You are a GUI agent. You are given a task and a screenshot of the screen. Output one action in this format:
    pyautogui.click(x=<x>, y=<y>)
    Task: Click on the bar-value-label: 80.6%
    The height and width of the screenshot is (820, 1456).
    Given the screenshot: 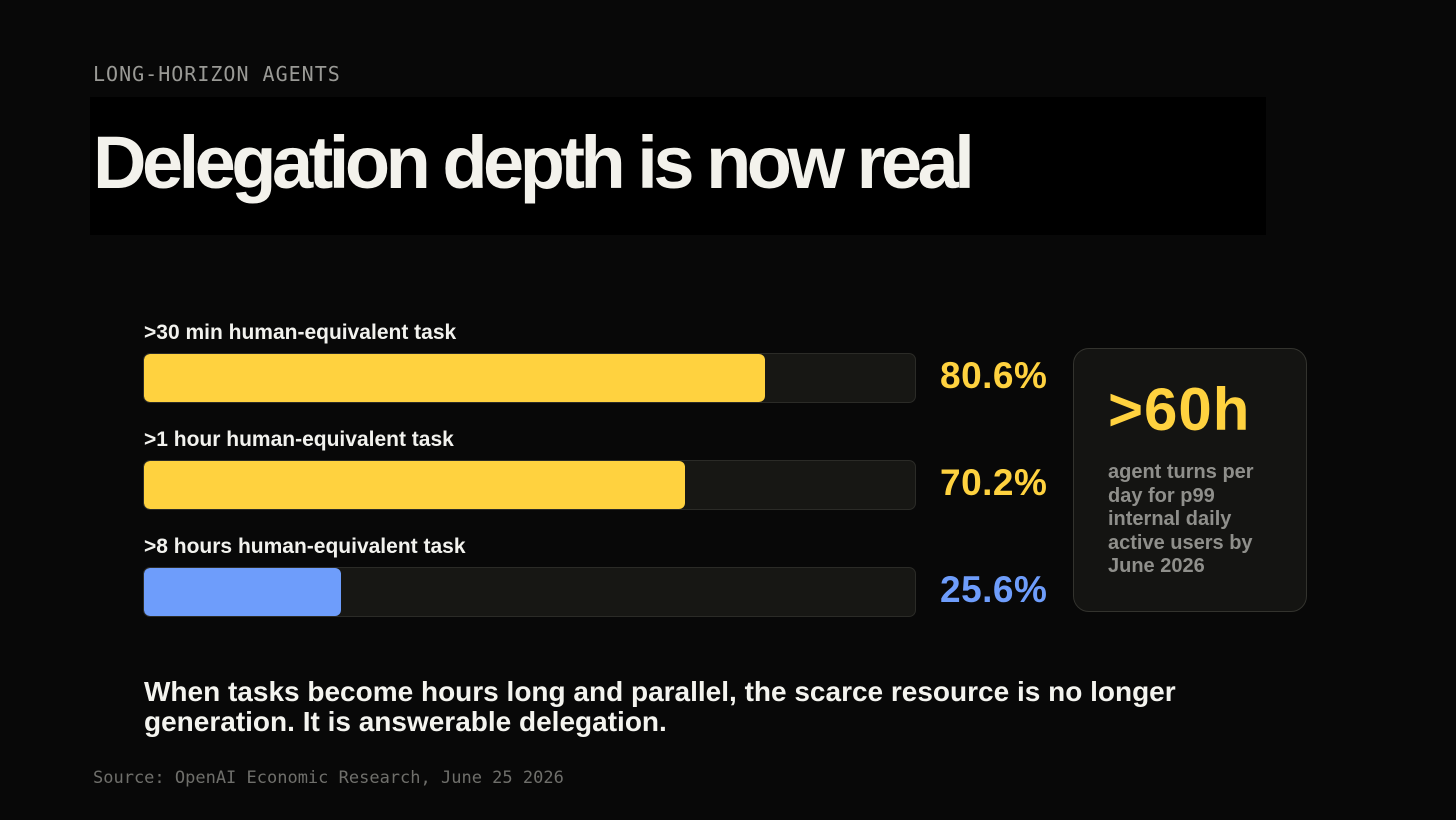 What is the action you would take?
    pyautogui.click(x=994, y=375)
    